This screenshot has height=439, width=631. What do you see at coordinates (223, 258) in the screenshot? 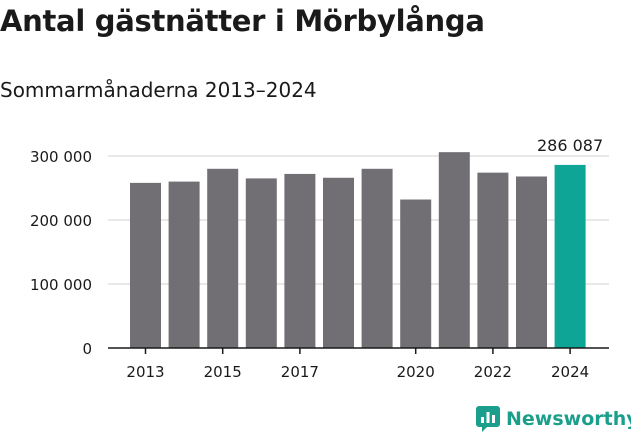
I see `bar-2015` at bounding box center [223, 258].